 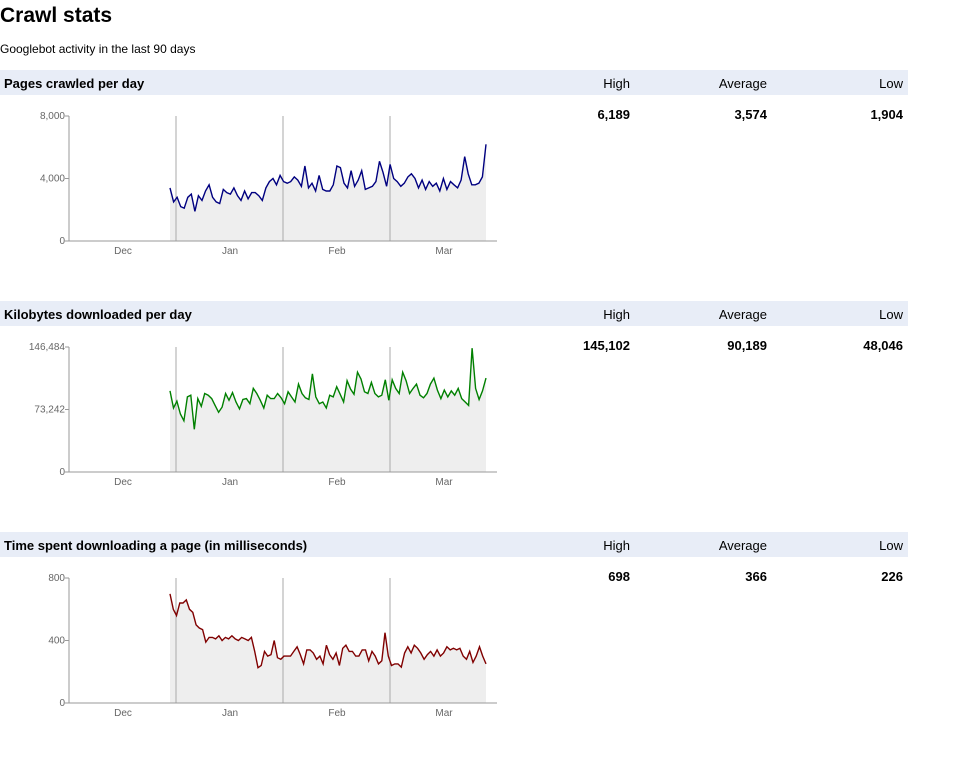 What do you see at coordinates (52, 179) in the screenshot?
I see `y-tick-label: 4,000` at bounding box center [52, 179].